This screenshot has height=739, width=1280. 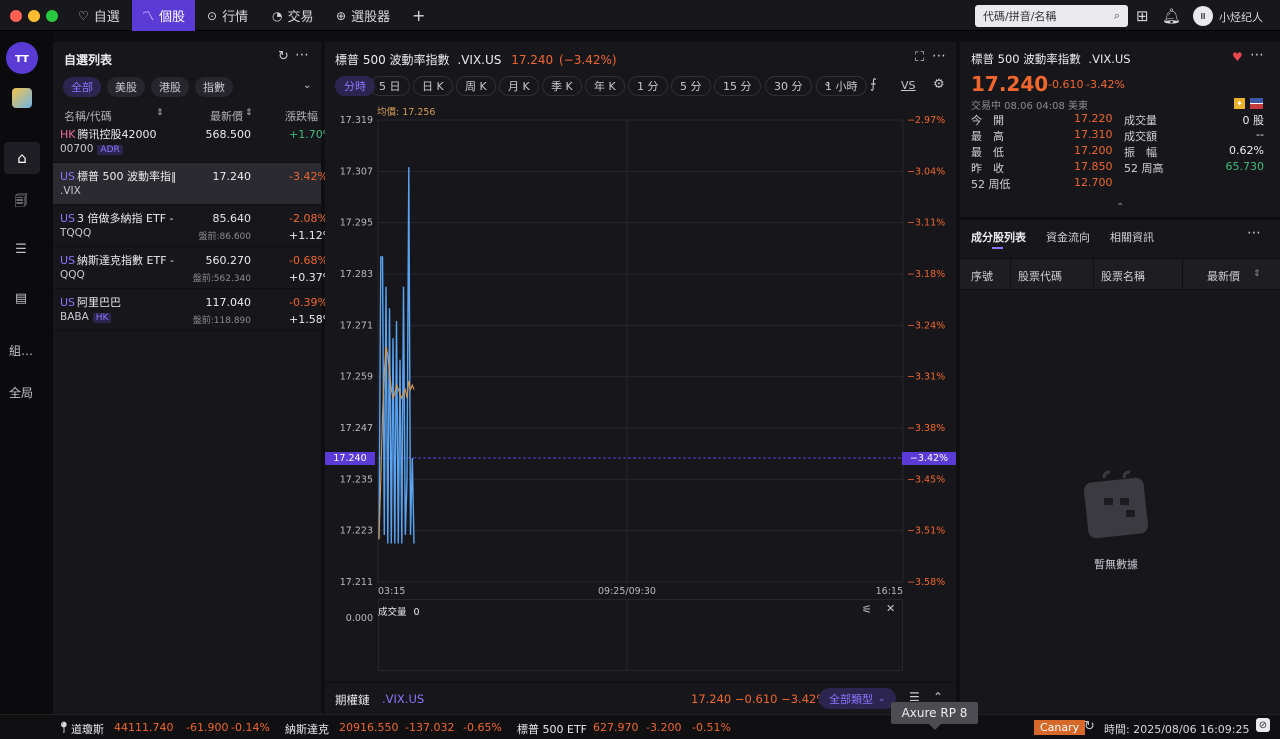 What do you see at coordinates (232, 218) in the screenshot?
I see `row-price: 85.640` at bounding box center [232, 218].